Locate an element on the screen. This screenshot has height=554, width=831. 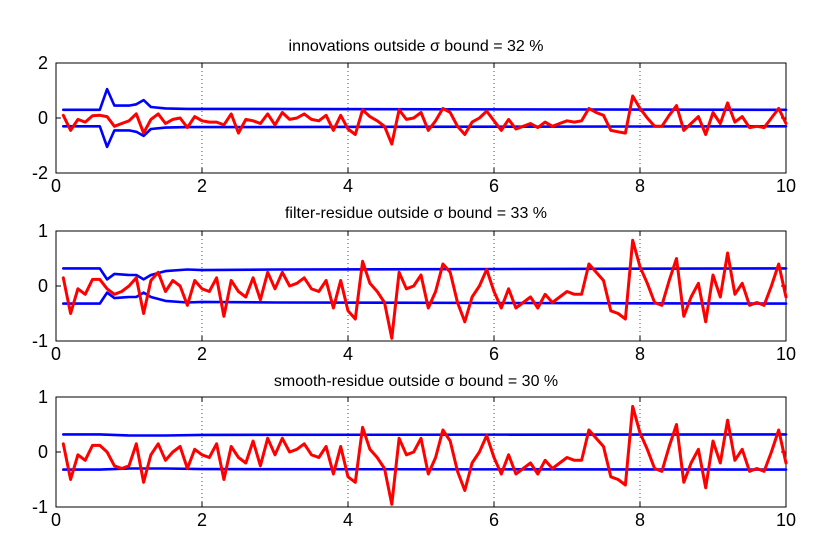
y-tick-label: 2 is located at coordinates (43, 63).